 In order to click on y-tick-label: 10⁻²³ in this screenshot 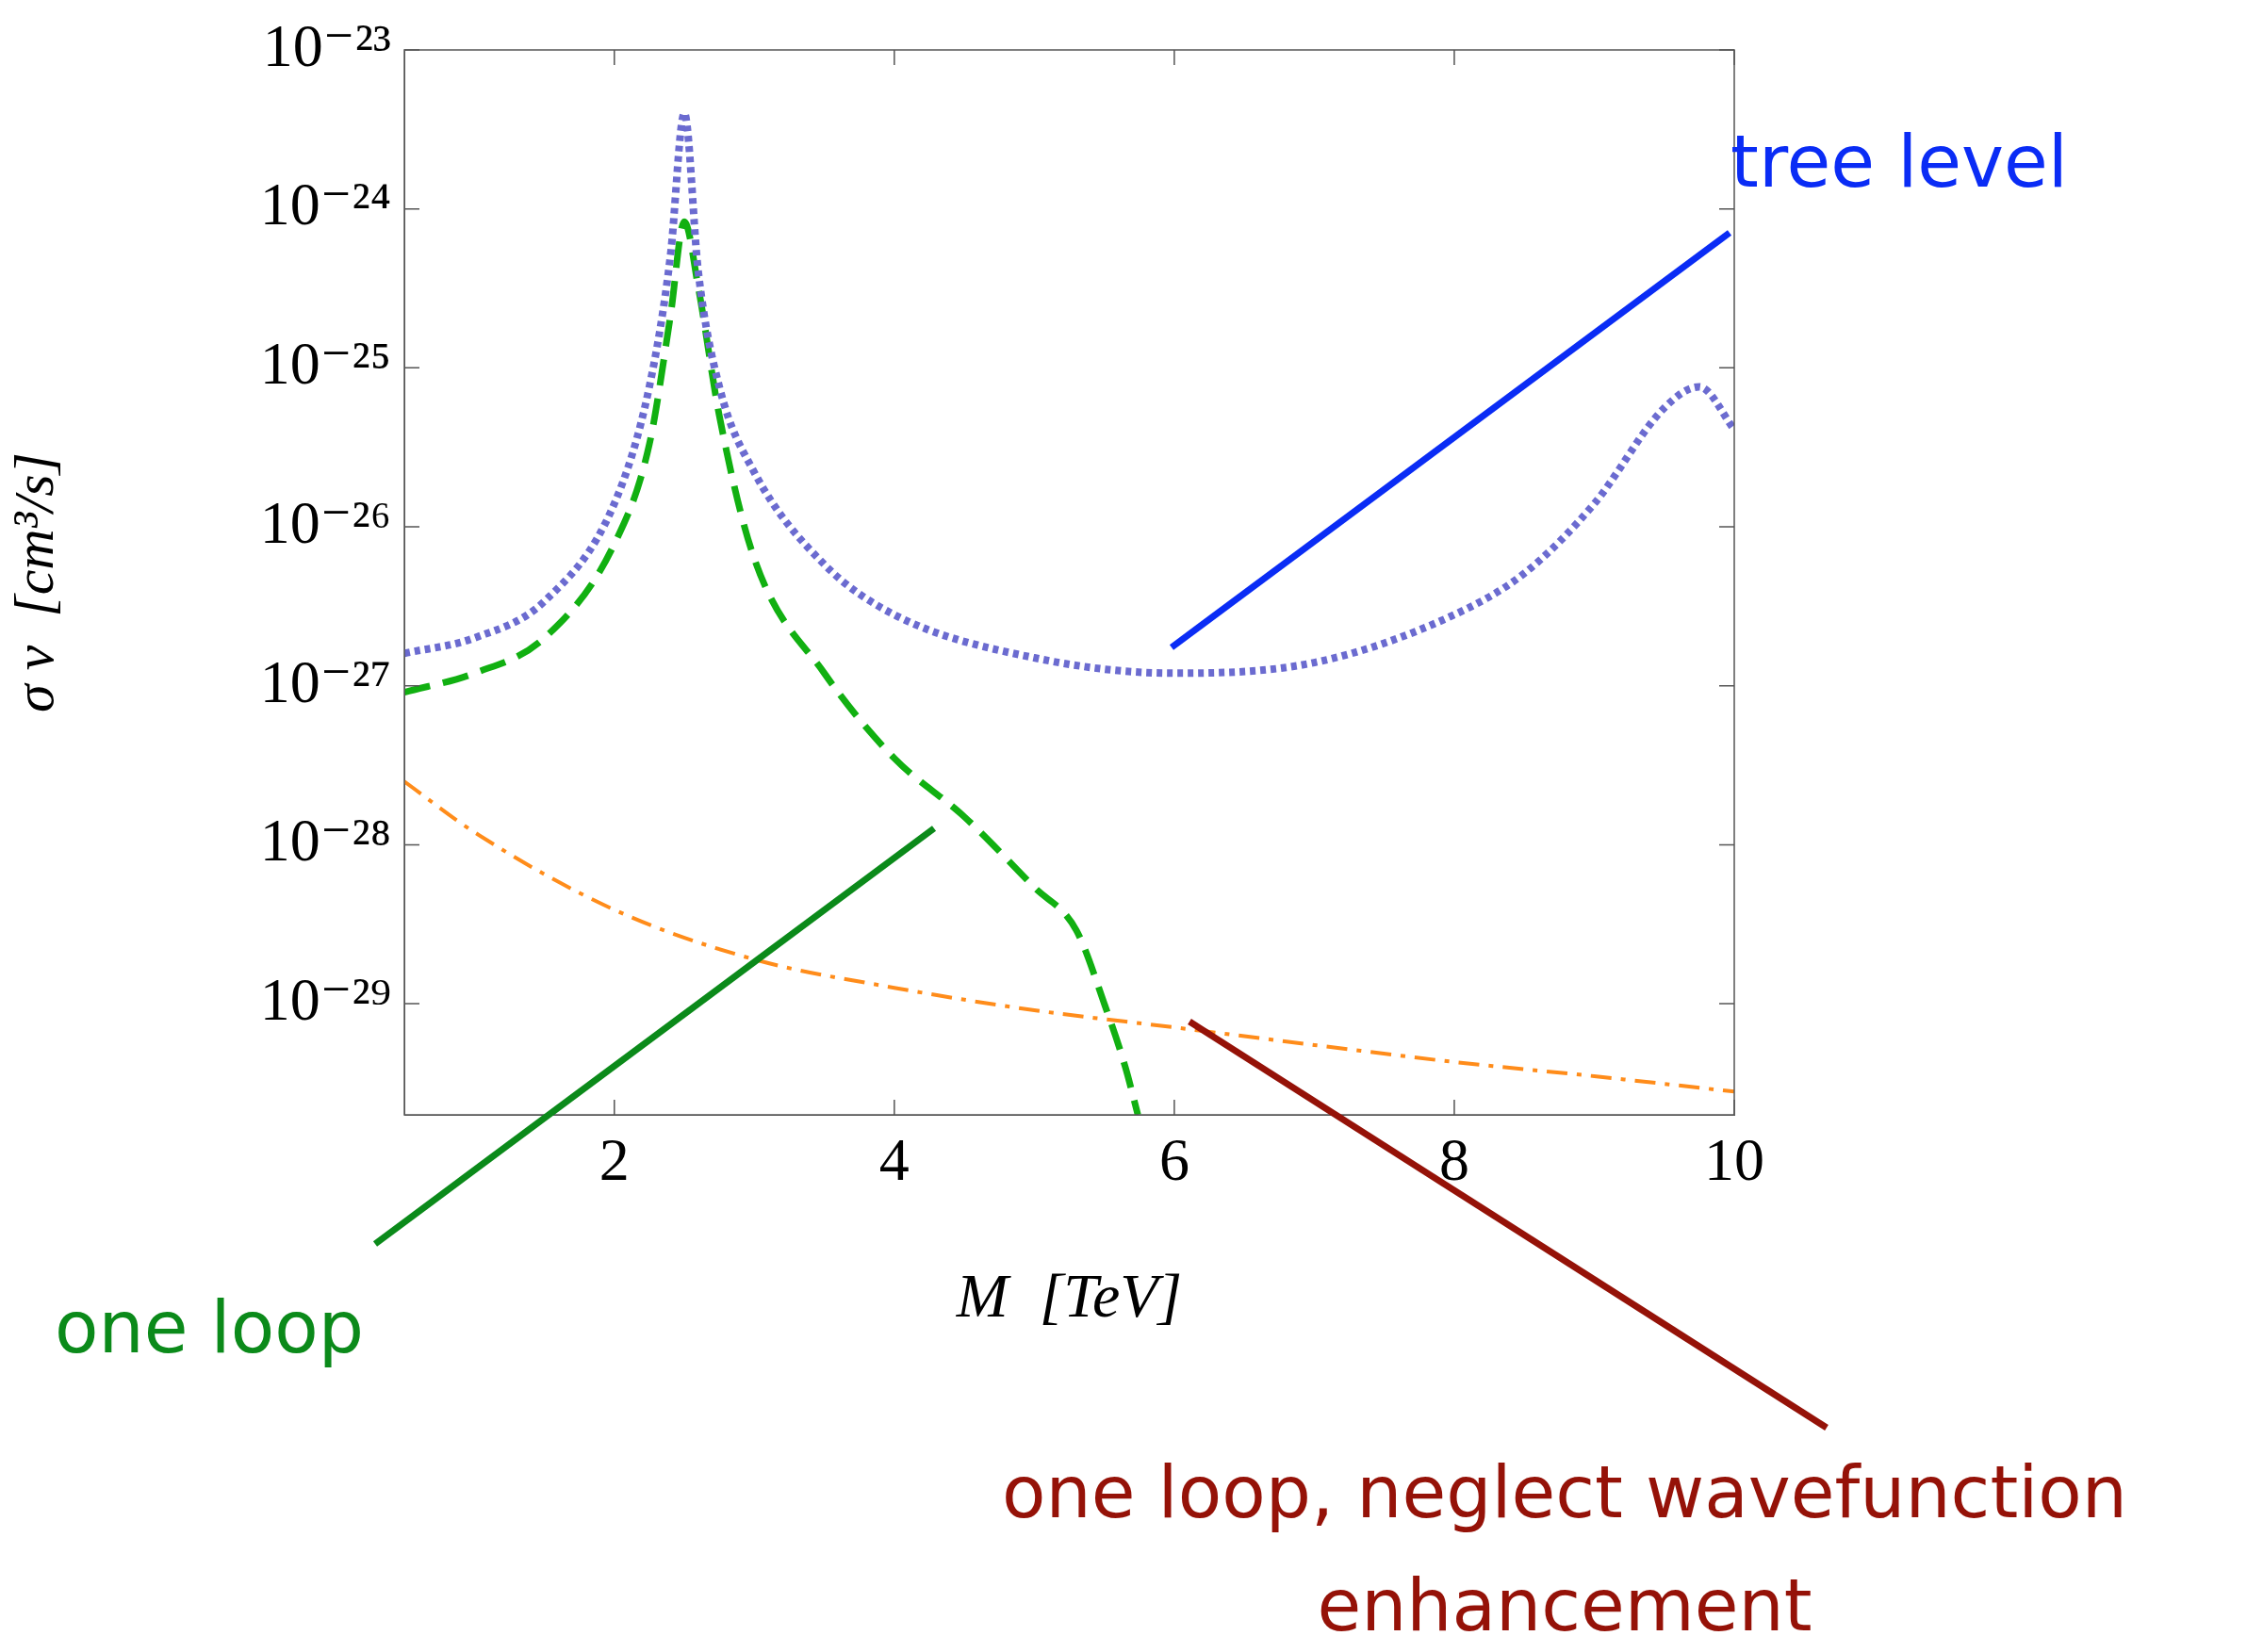, I will do `click(326, 45)`.